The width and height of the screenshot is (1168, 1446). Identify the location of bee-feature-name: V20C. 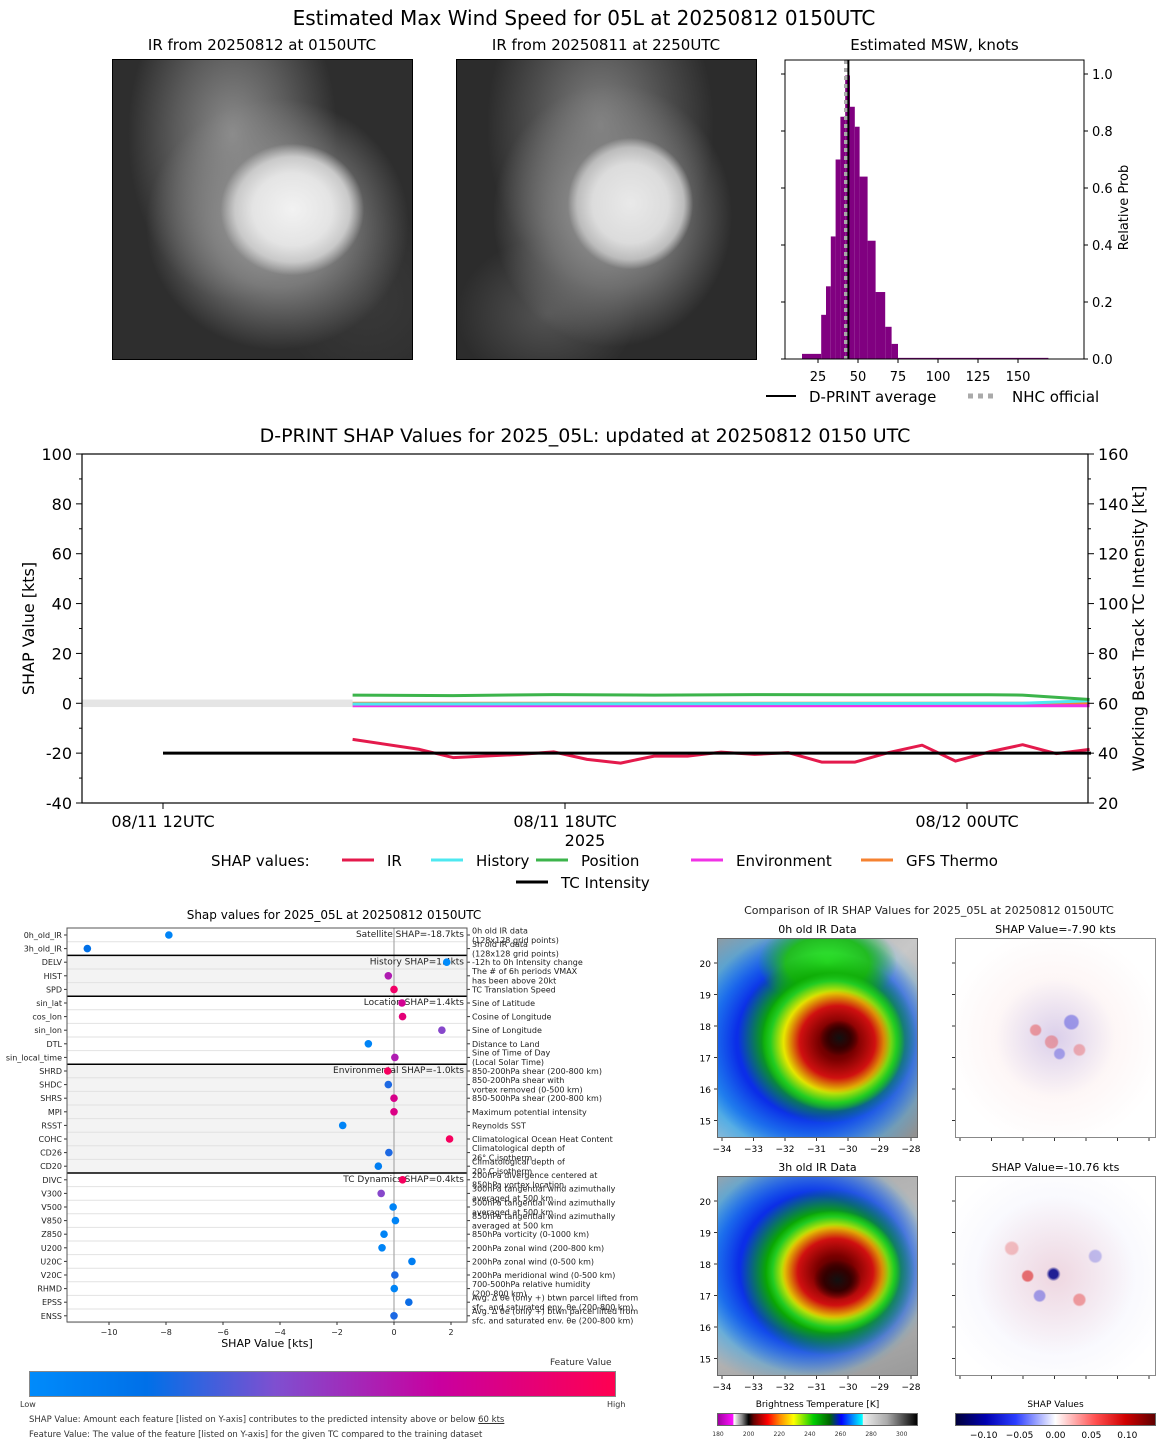
(52, 1275).